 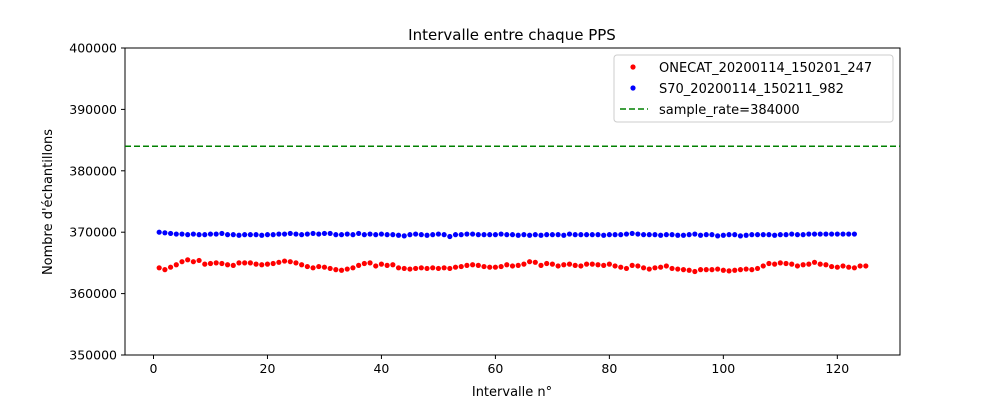 I want to click on legend-label-s70: S70_20200114_150211_982, so click(x=751, y=89).